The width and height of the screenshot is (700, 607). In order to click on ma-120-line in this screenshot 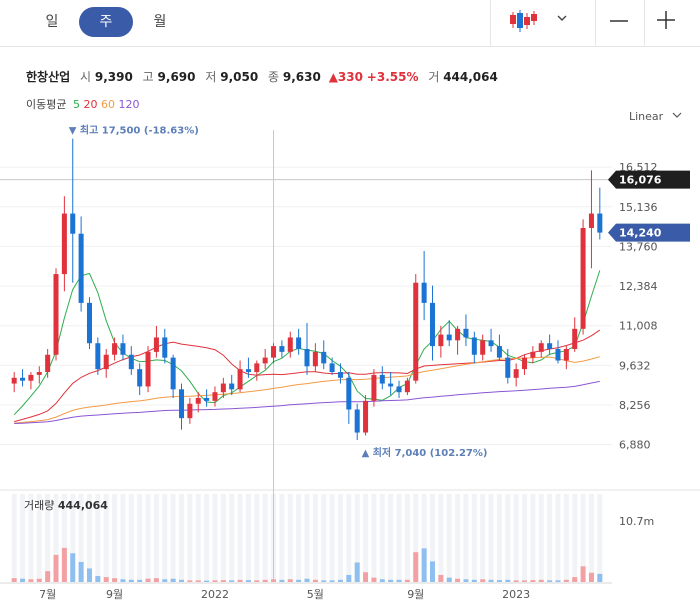, I will do `click(307, 402)`.